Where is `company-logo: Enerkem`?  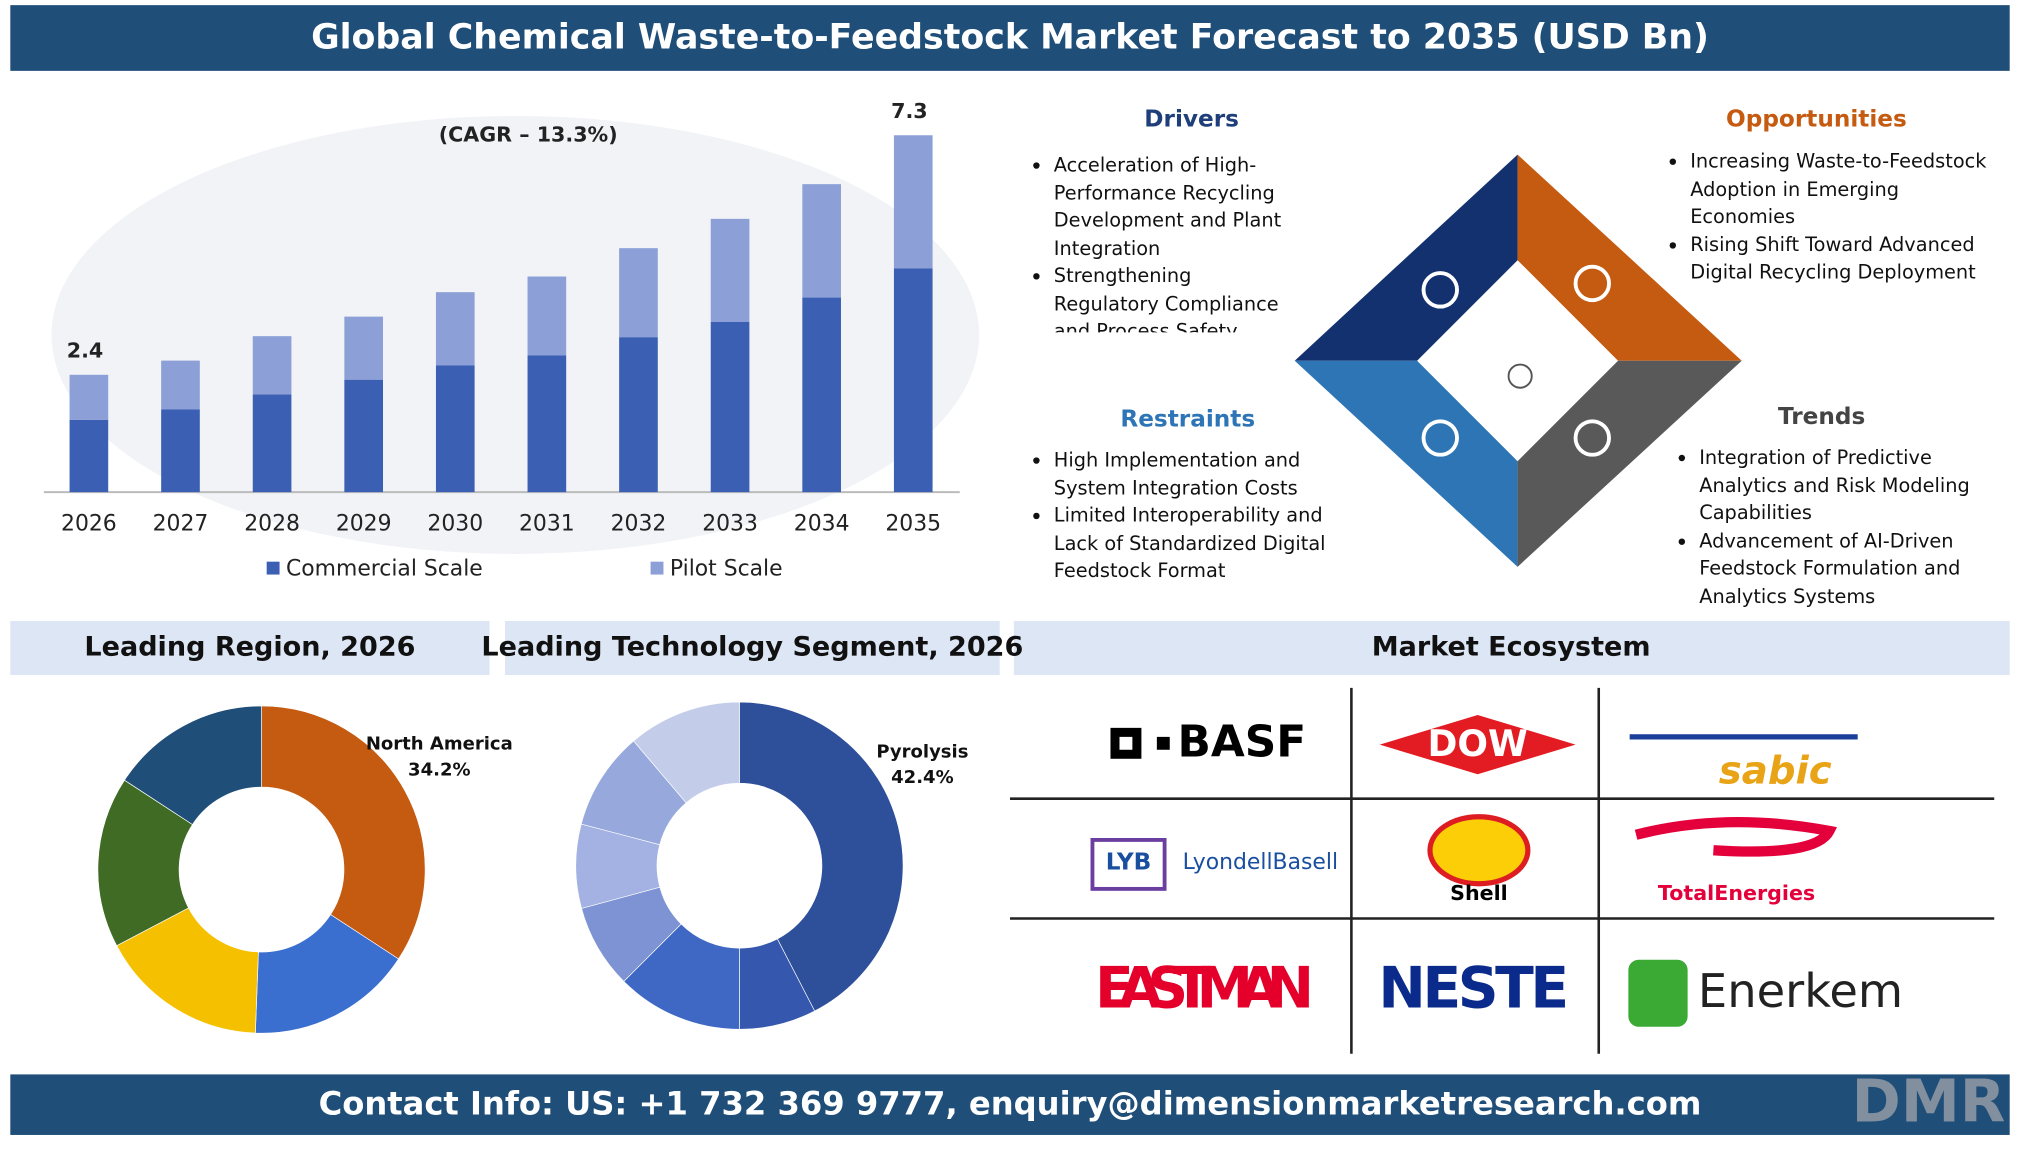
company-logo: Enerkem is located at coordinates (1800, 991).